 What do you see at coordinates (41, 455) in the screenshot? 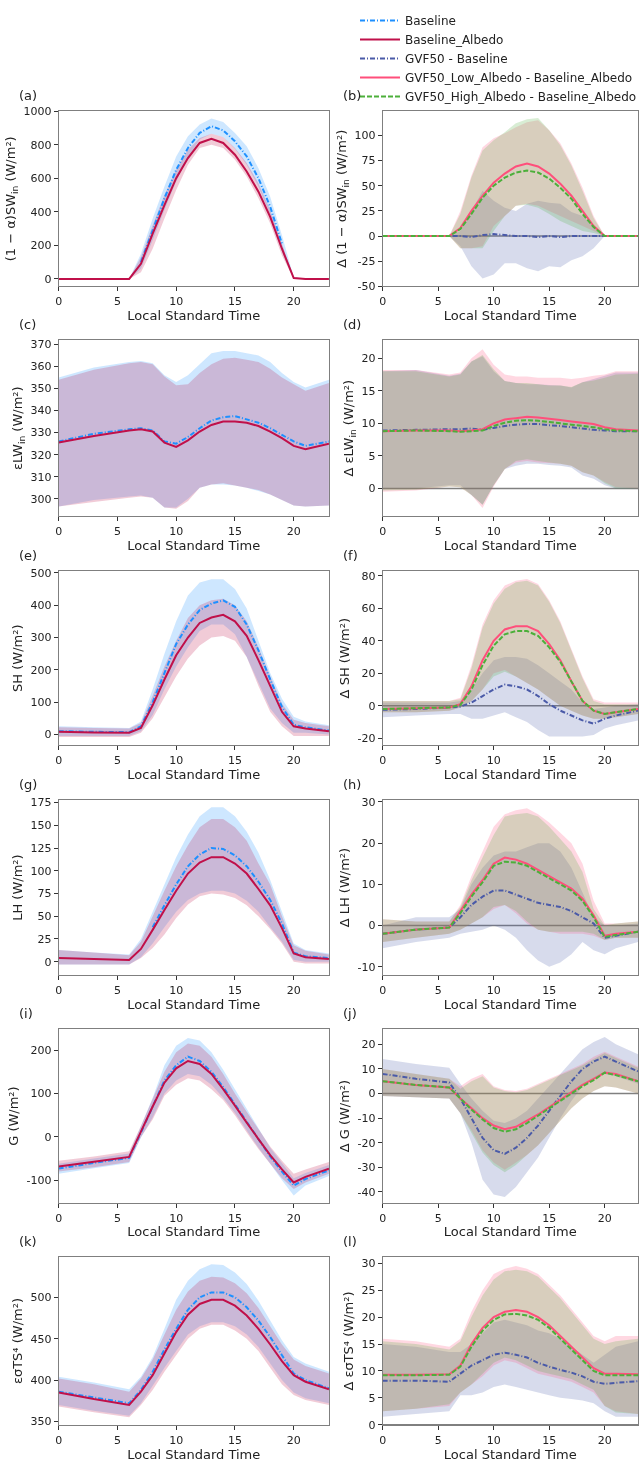
I see `y-tick-label: 320` at bounding box center [41, 455].